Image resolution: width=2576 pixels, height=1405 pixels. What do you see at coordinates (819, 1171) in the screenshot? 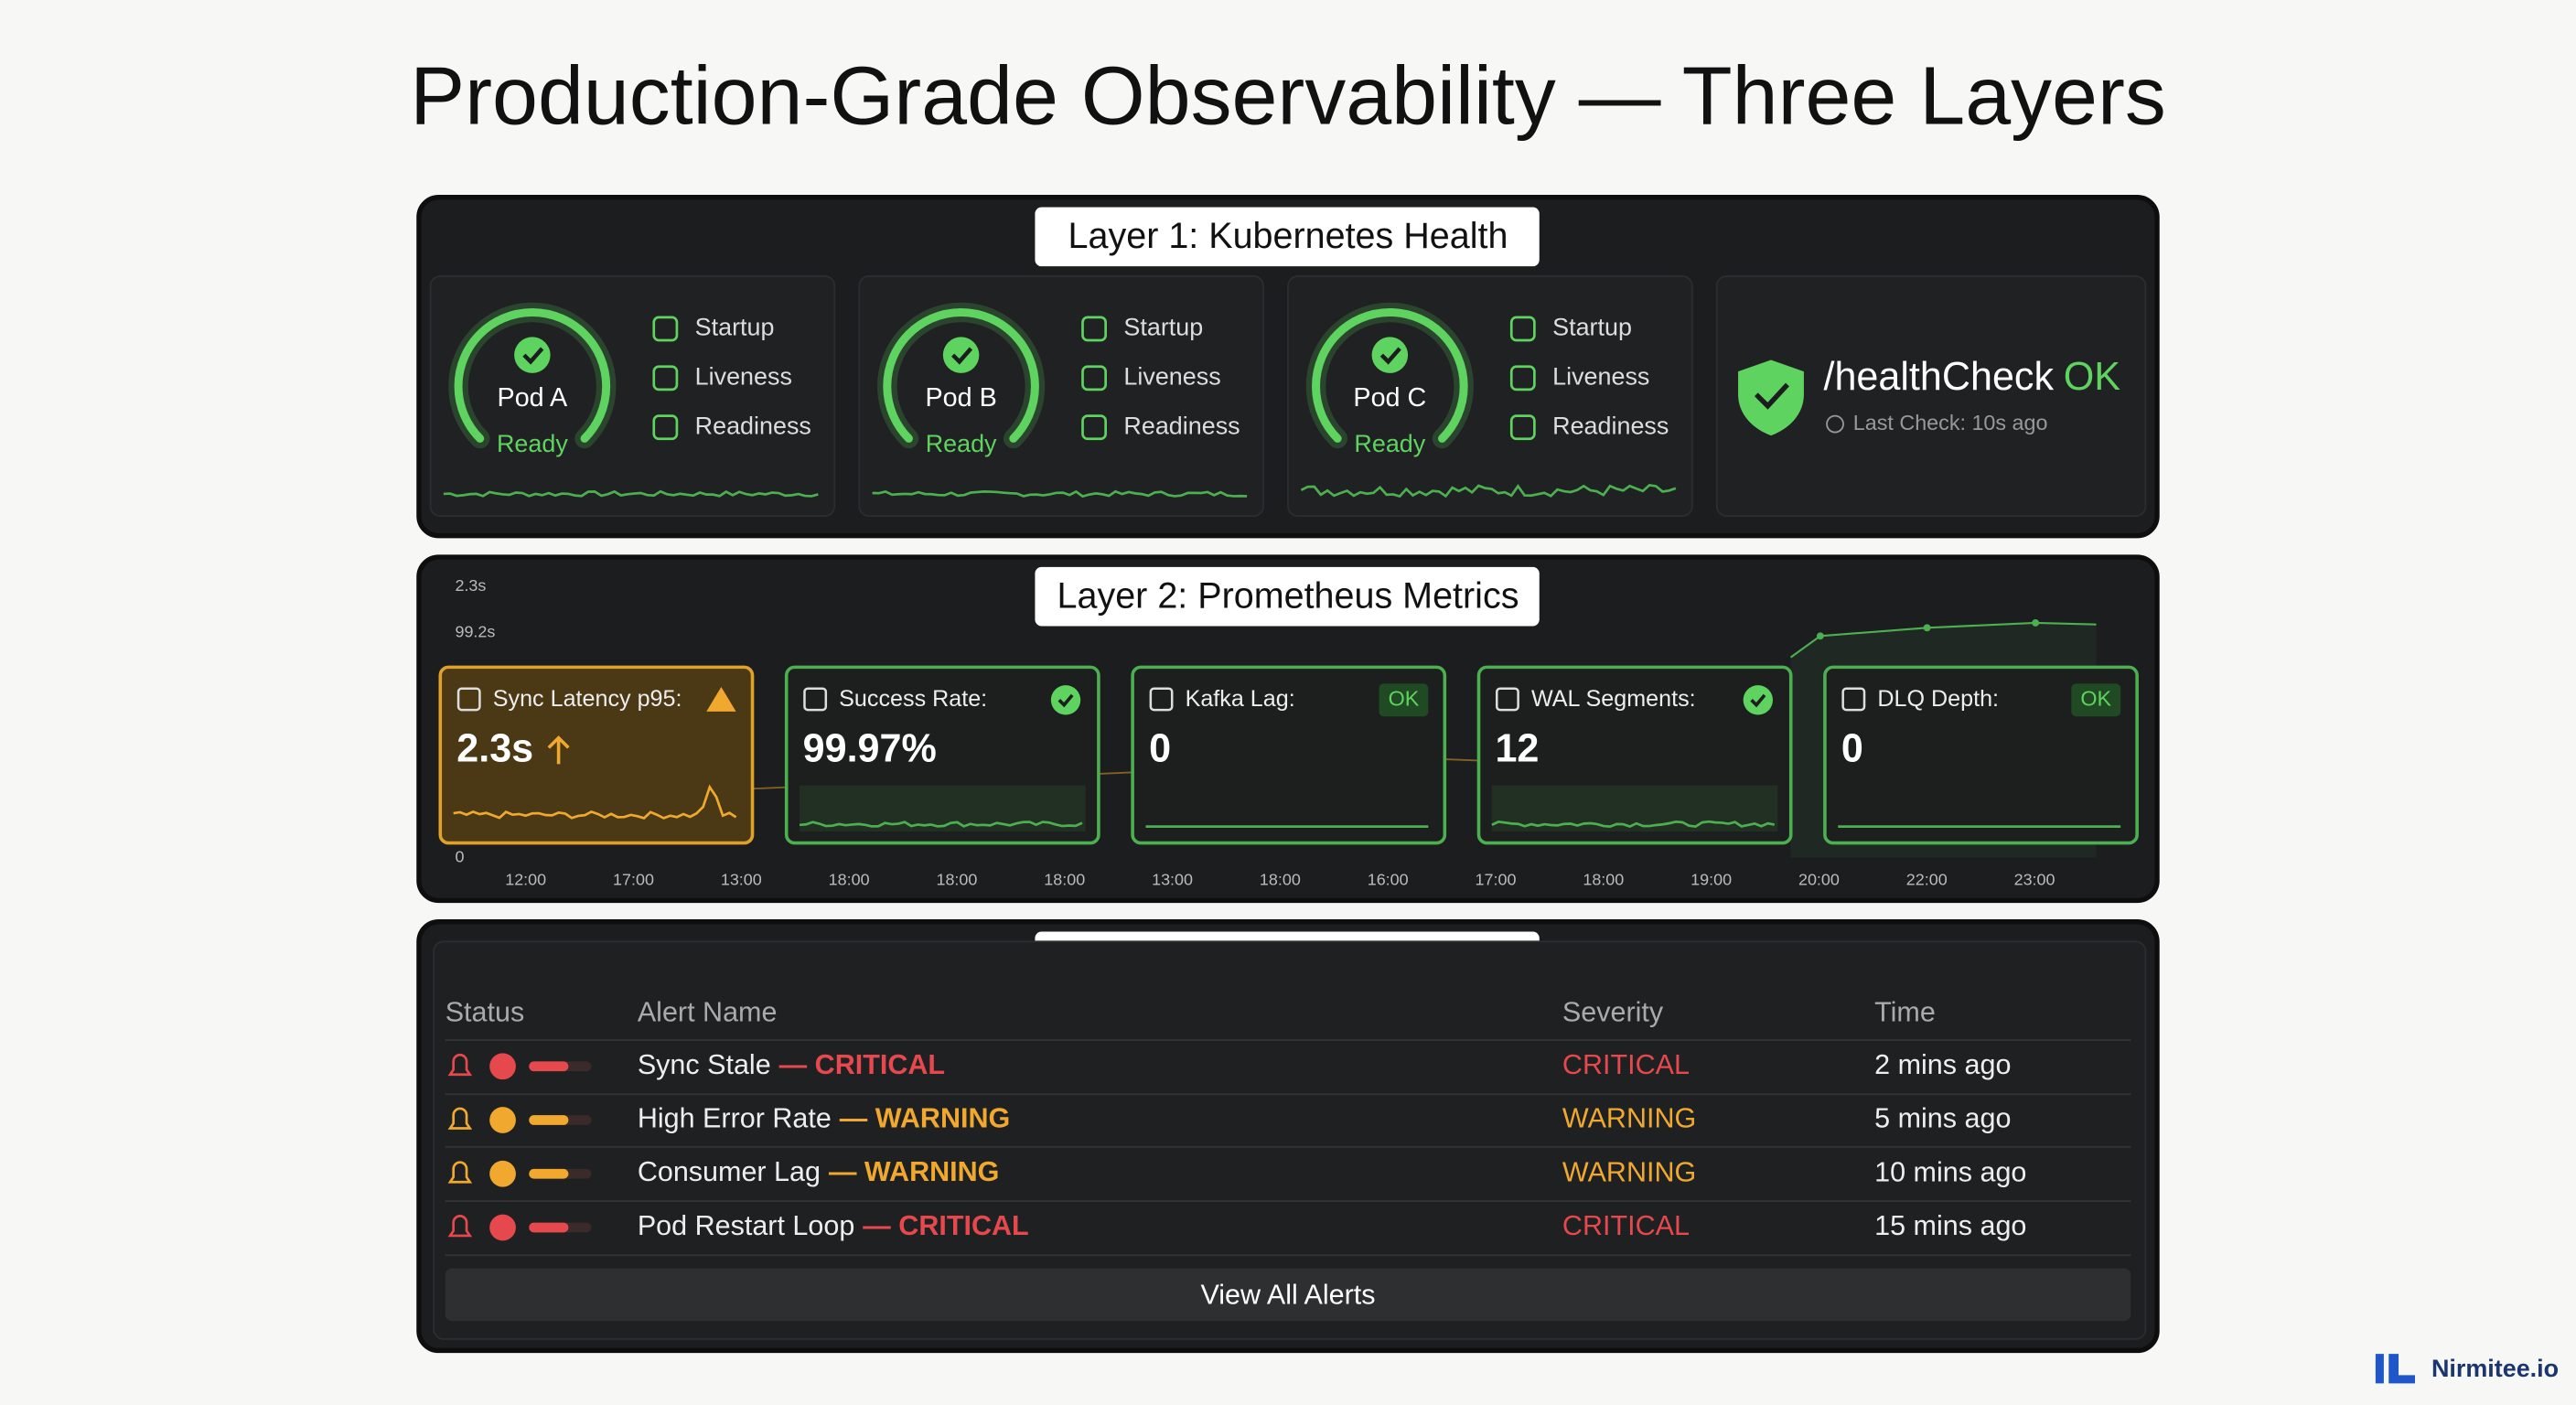
I see `alert-name: Consumer Lag — WARNING` at bounding box center [819, 1171].